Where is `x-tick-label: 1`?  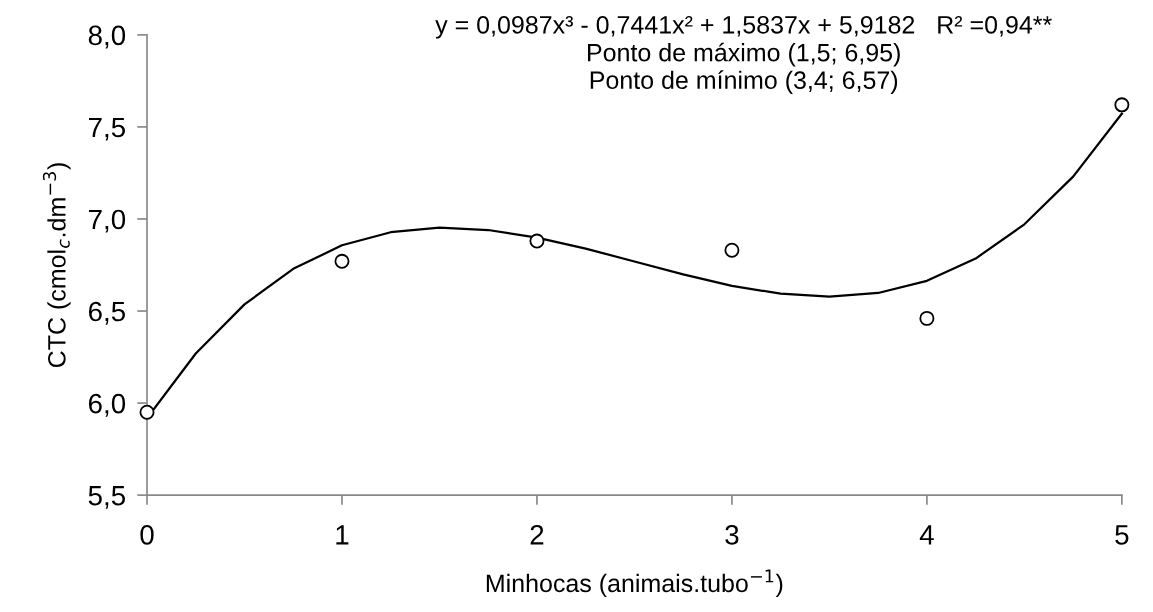
x-tick-label: 1 is located at coordinates (342, 535).